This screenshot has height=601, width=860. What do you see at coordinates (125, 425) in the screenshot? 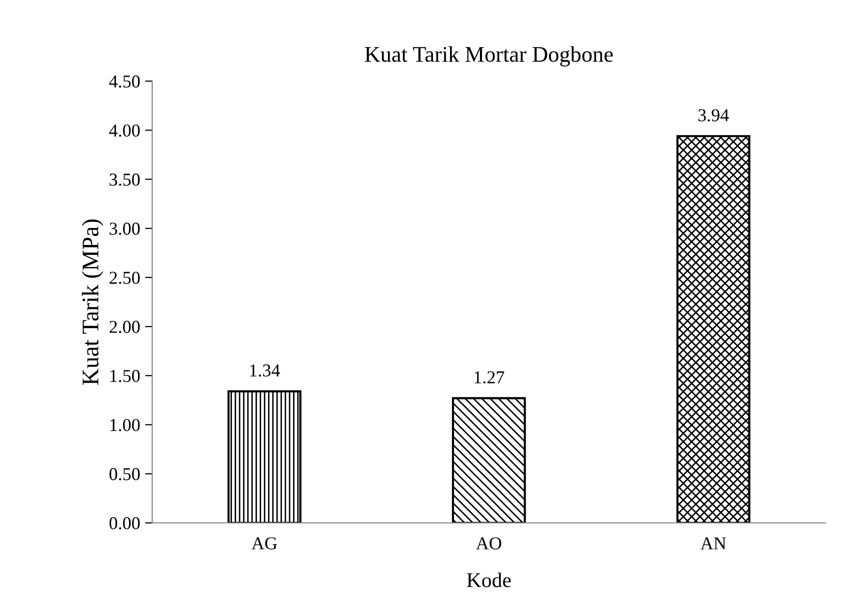
I see `y-tick-label: 1.00` at bounding box center [125, 425].